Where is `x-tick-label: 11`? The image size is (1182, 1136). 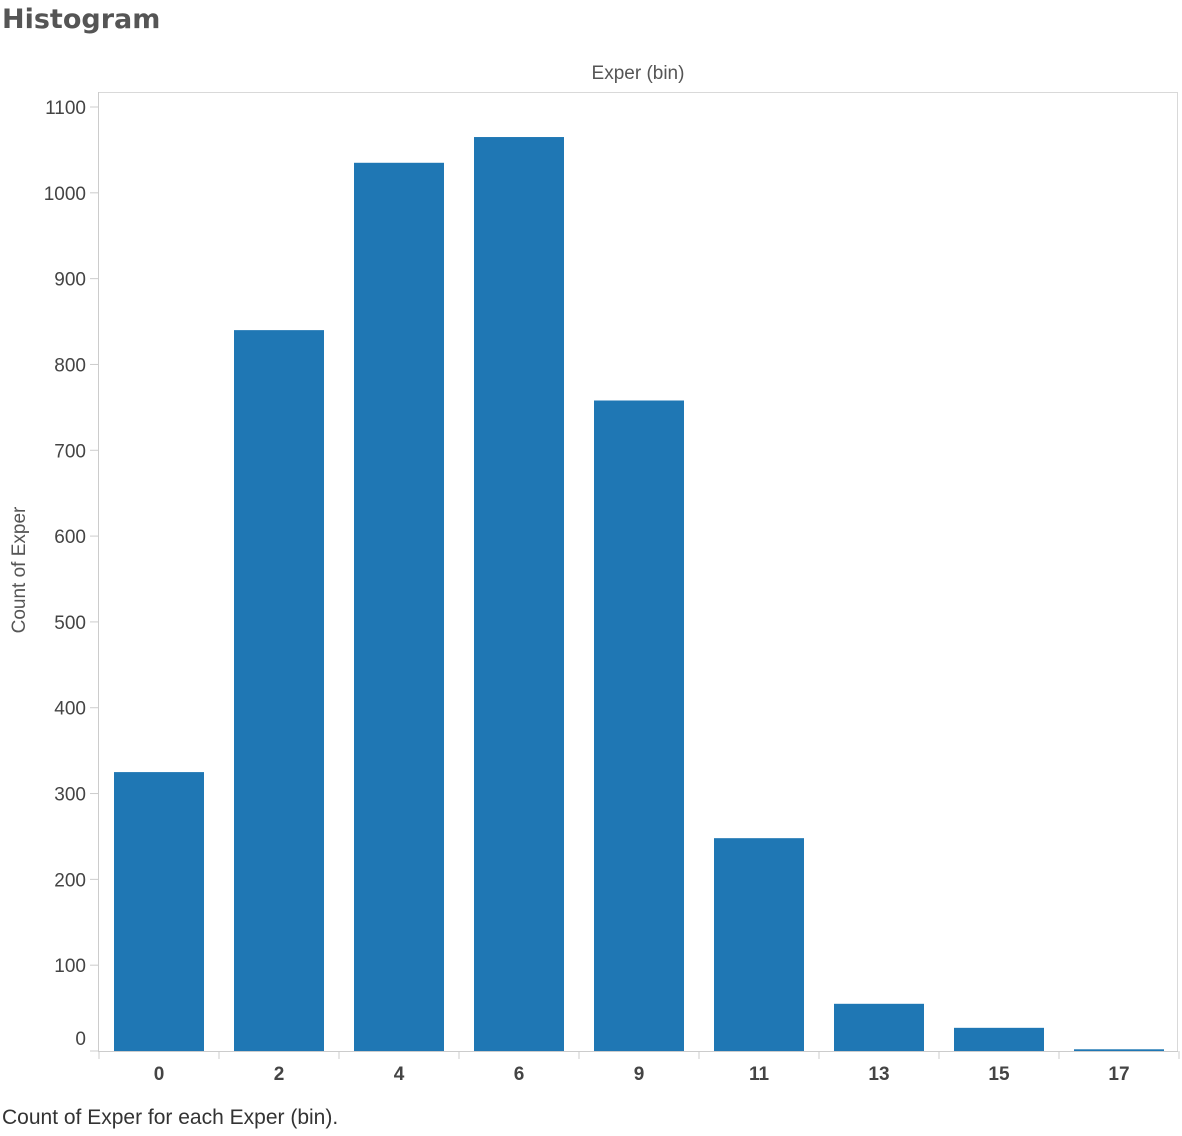 x-tick-label: 11 is located at coordinates (759, 1074).